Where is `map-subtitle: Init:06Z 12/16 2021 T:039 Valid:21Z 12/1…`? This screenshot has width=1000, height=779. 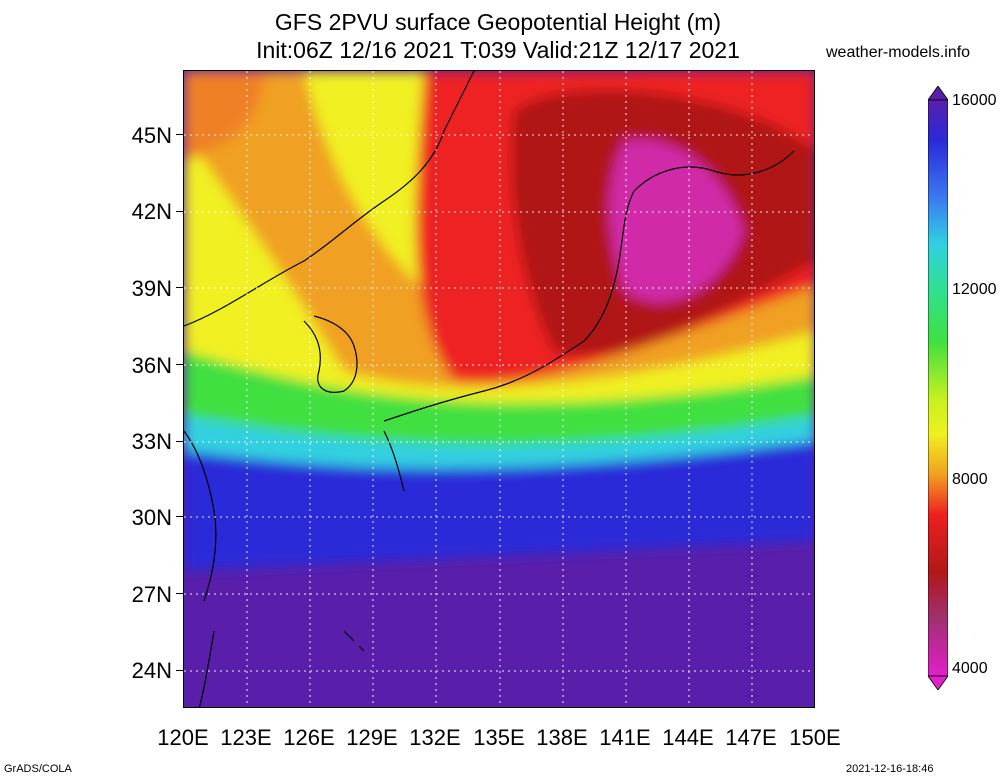 map-subtitle: Init:06Z 12/16 2021 T:039 Valid:21Z 12/1… is located at coordinates (498, 50).